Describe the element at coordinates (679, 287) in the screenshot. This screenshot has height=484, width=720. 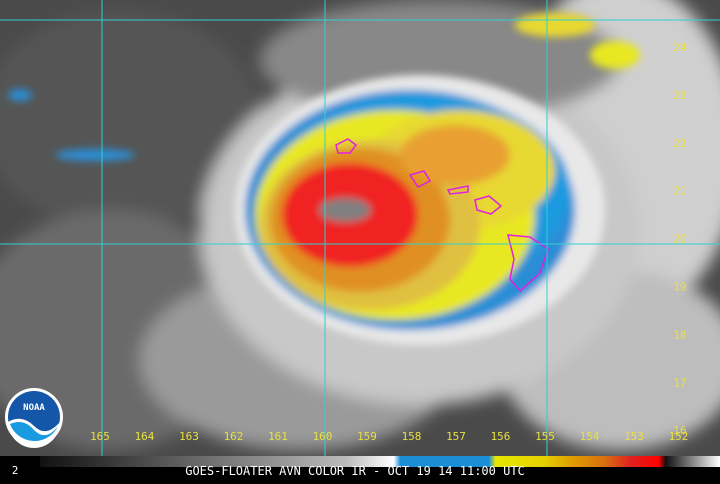
I see `latitude-label: 19` at that location.